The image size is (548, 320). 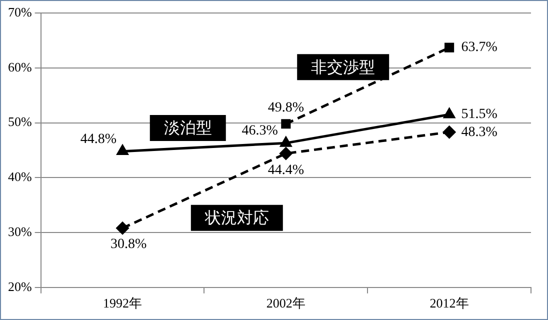 What do you see at coordinates (20, 176) in the screenshot?
I see `y-tick-label: 40%` at bounding box center [20, 176].